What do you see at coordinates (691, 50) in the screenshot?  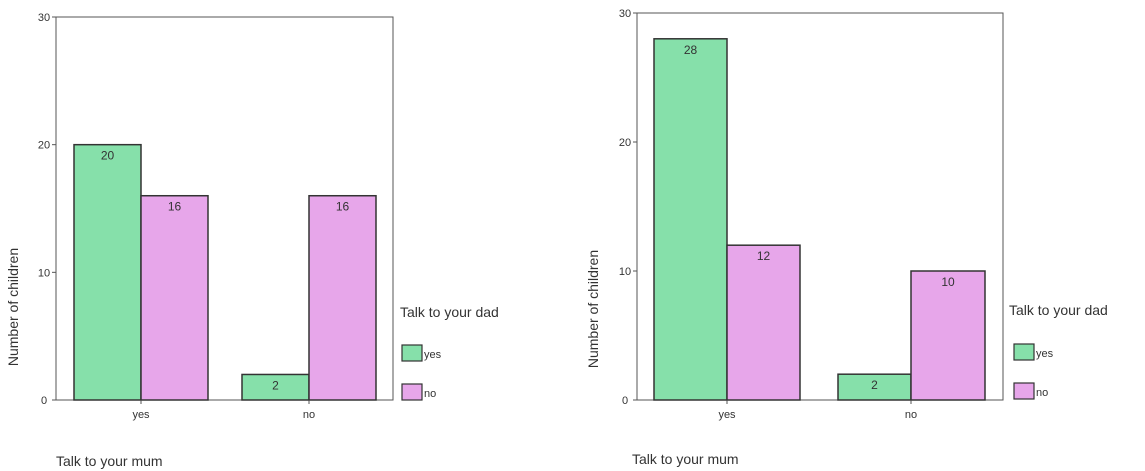 I see `bar-data-label: 28` at bounding box center [691, 50].